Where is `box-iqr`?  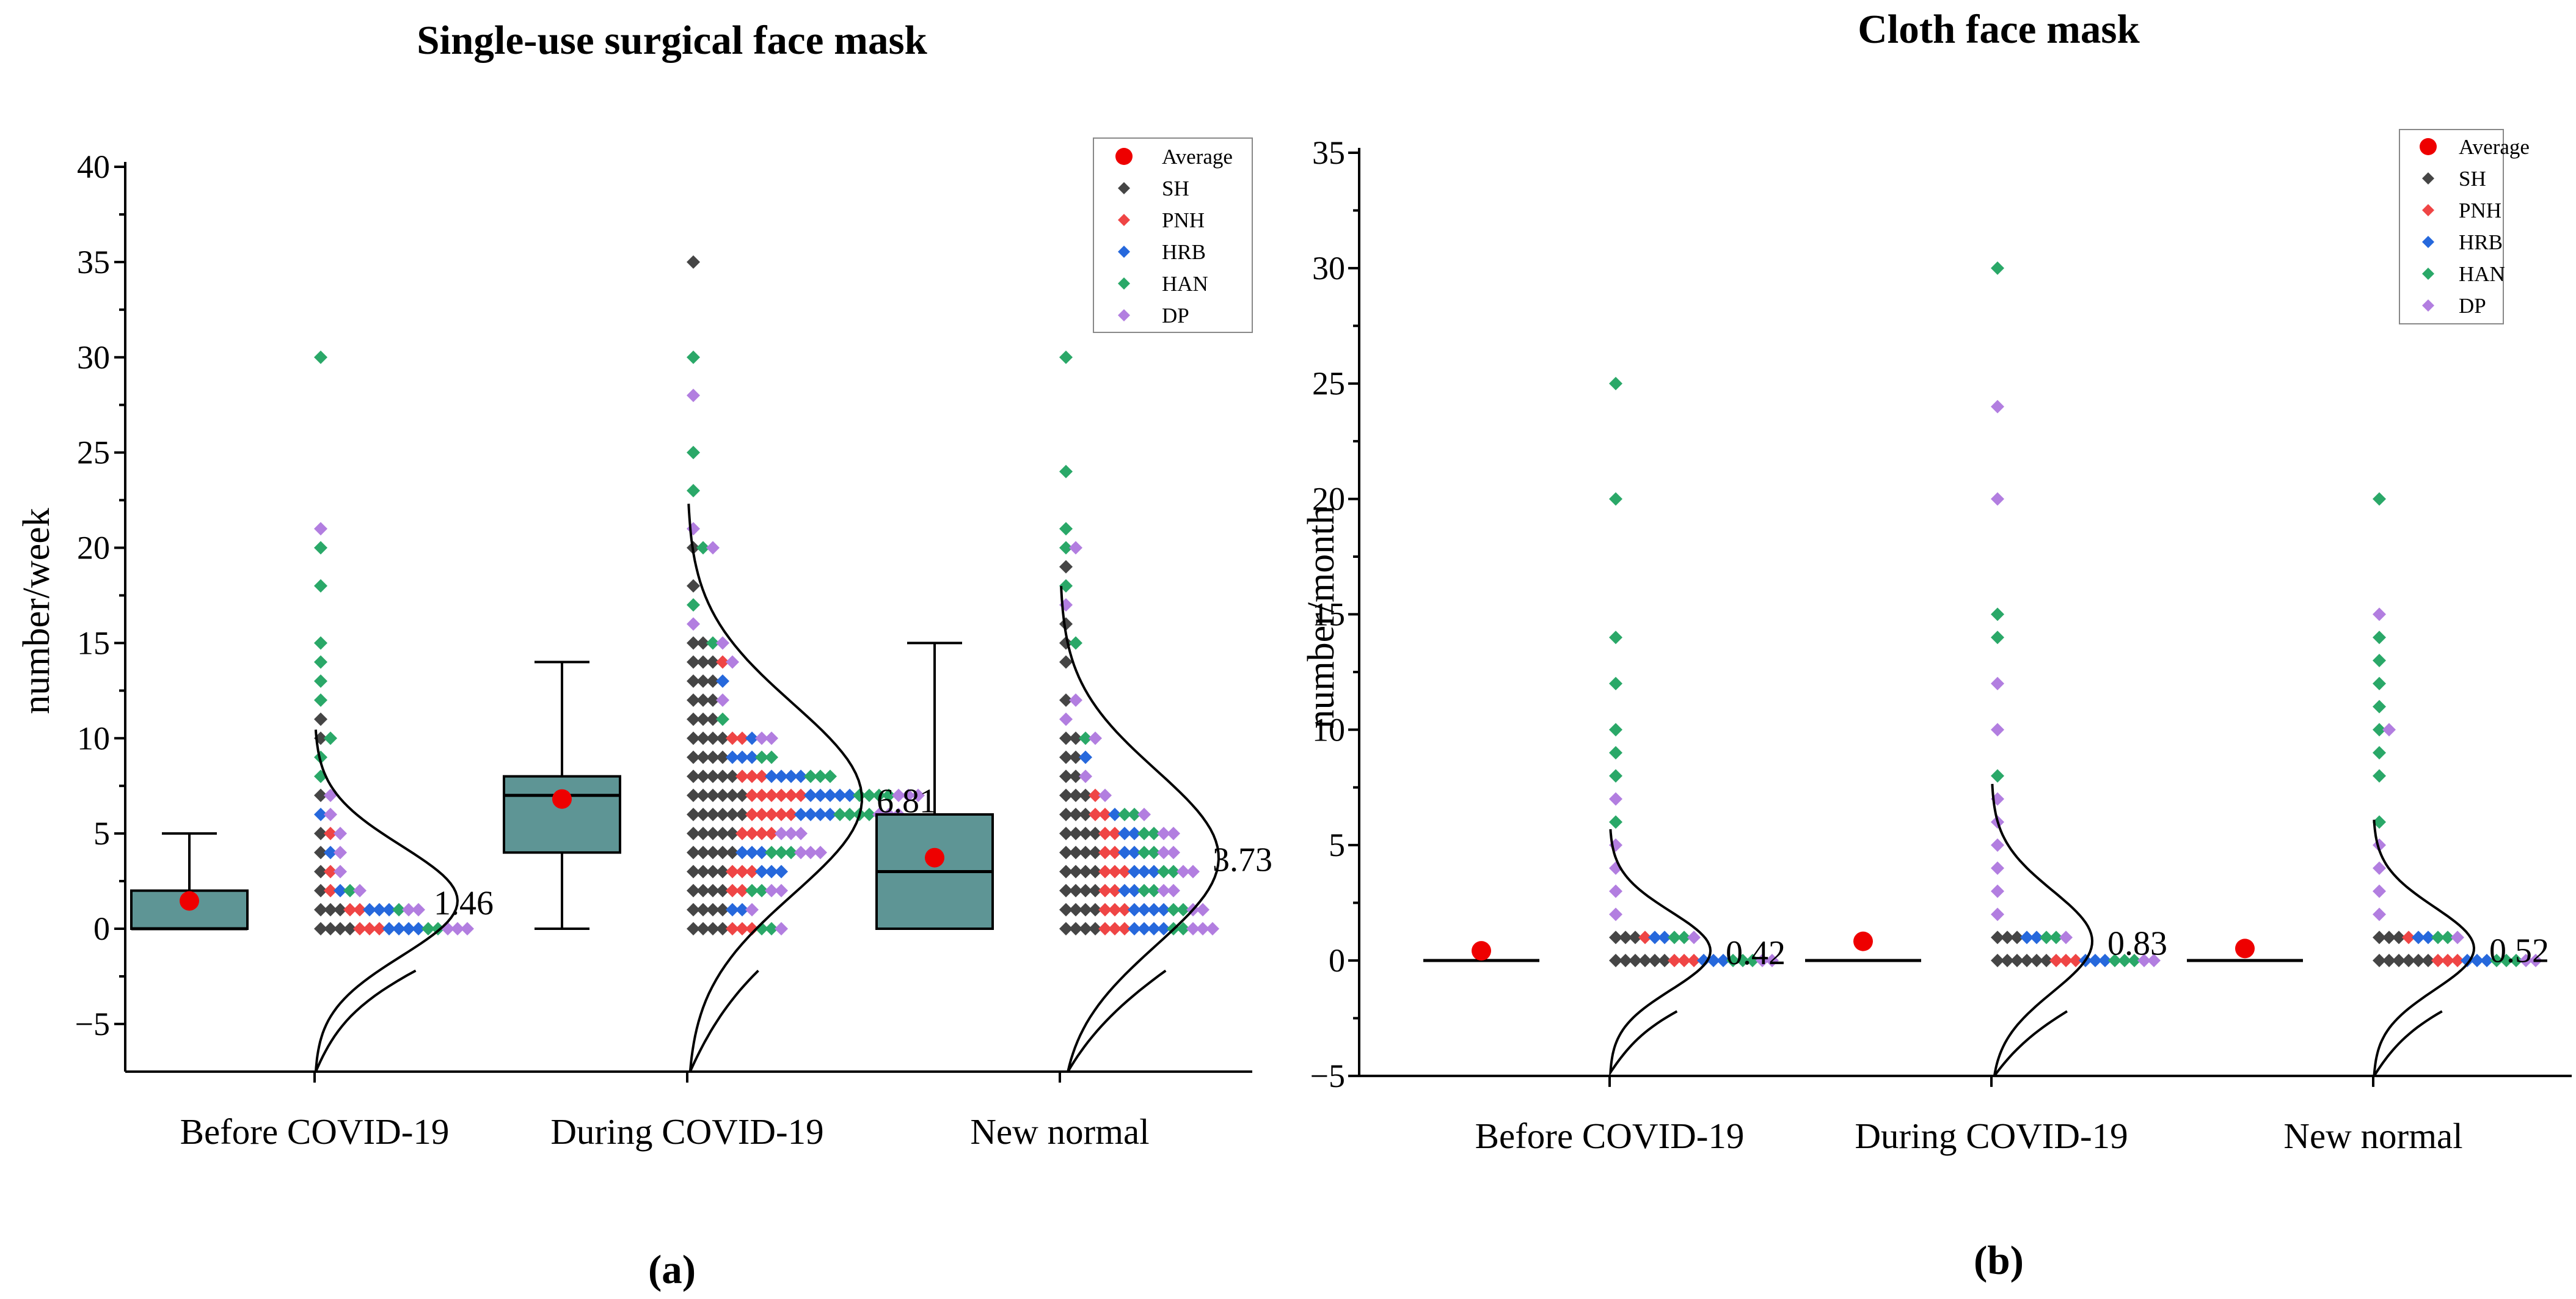
box-iqr is located at coordinates (562, 814).